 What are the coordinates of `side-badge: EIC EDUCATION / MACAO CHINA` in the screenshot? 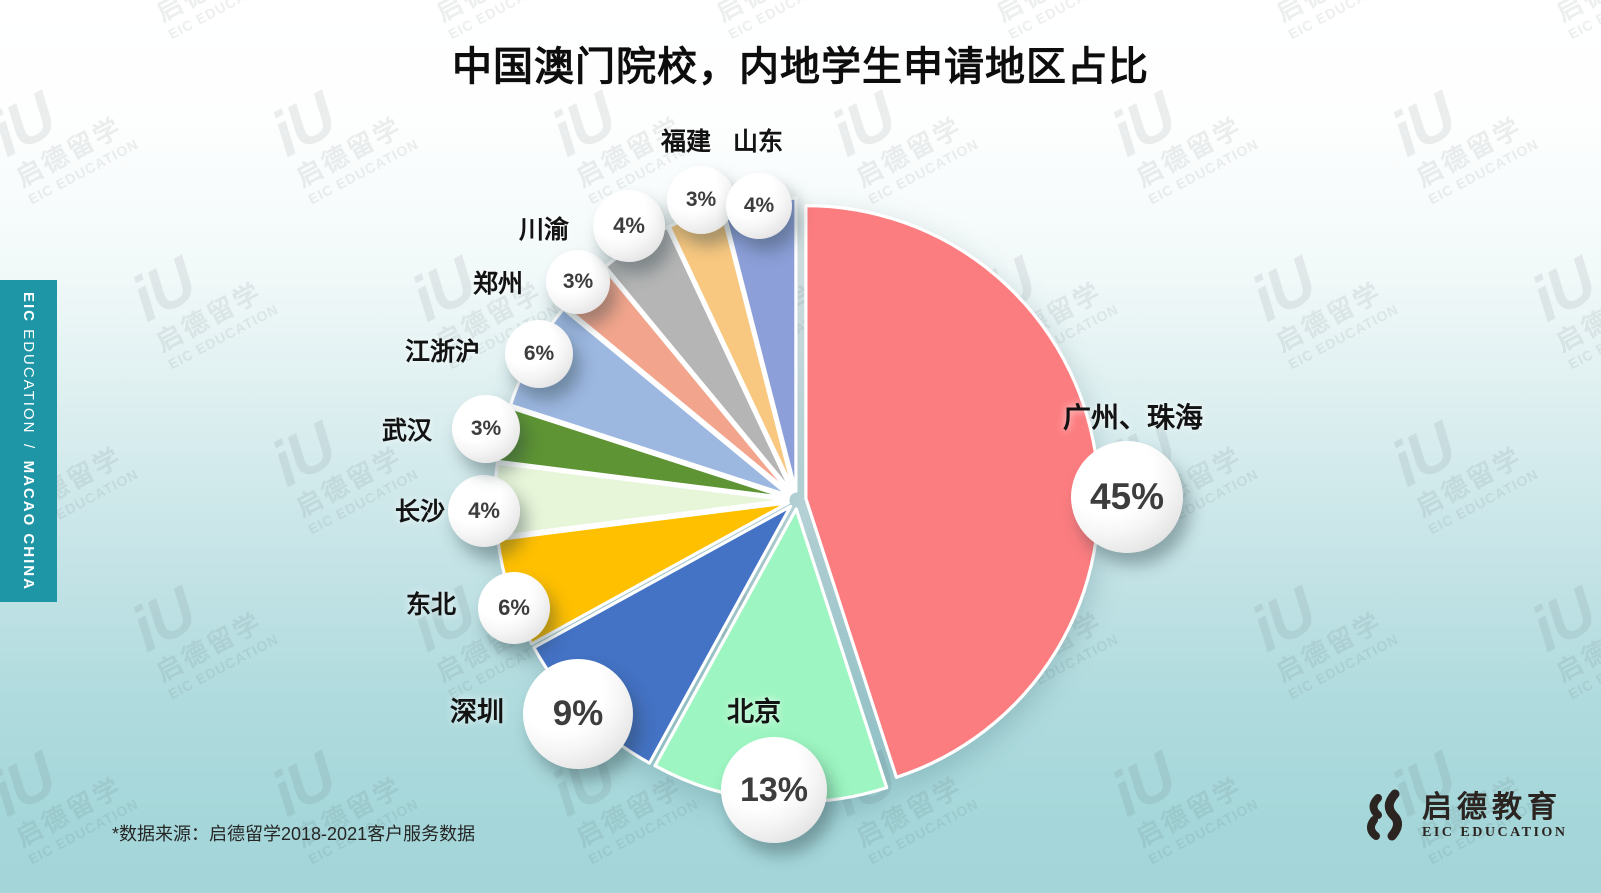 It's located at (28, 441).